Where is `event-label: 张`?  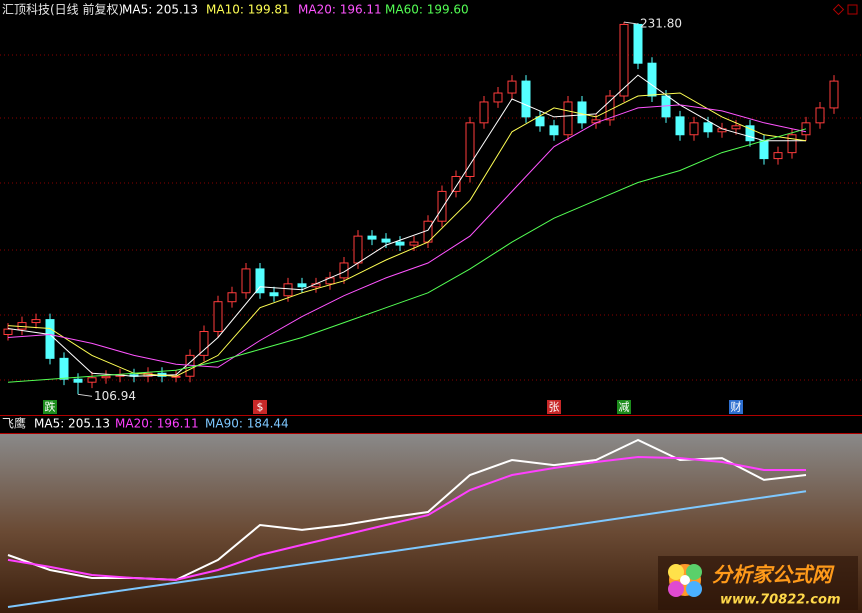
event-label: 张 is located at coordinates (554, 407).